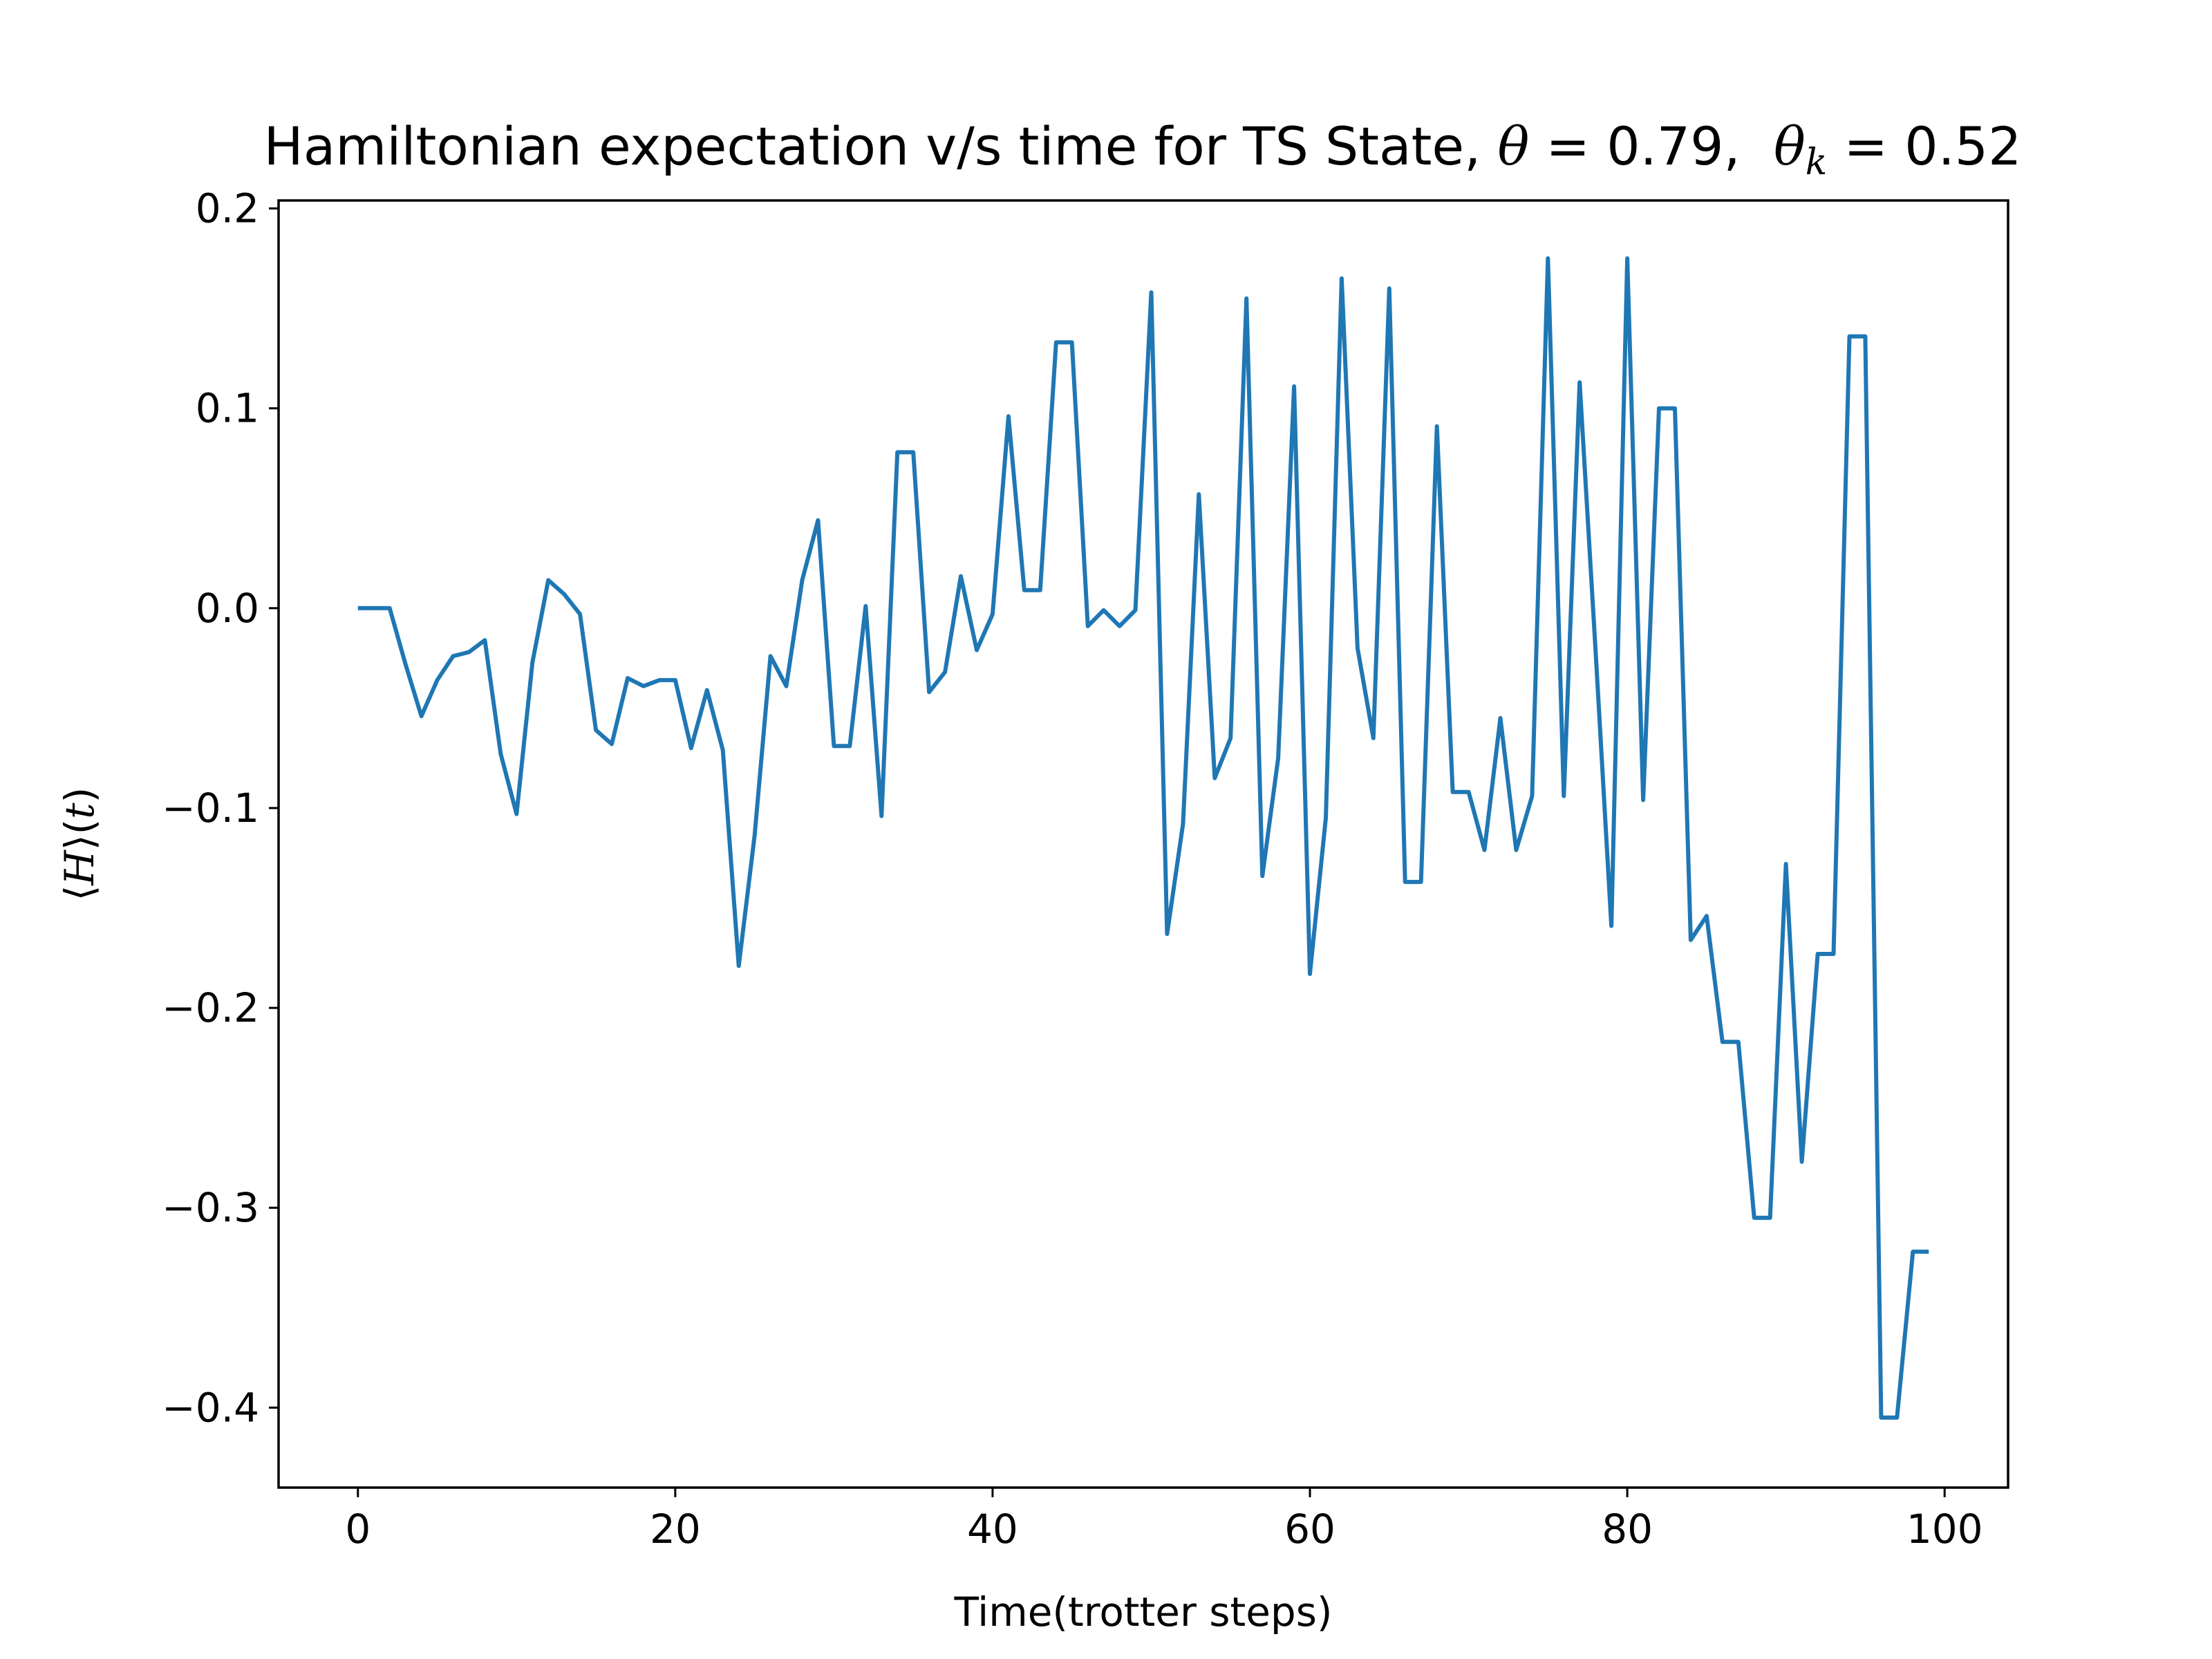 The image size is (2212, 1659). I want to click on x-tick-label: 80, so click(1628, 1530).